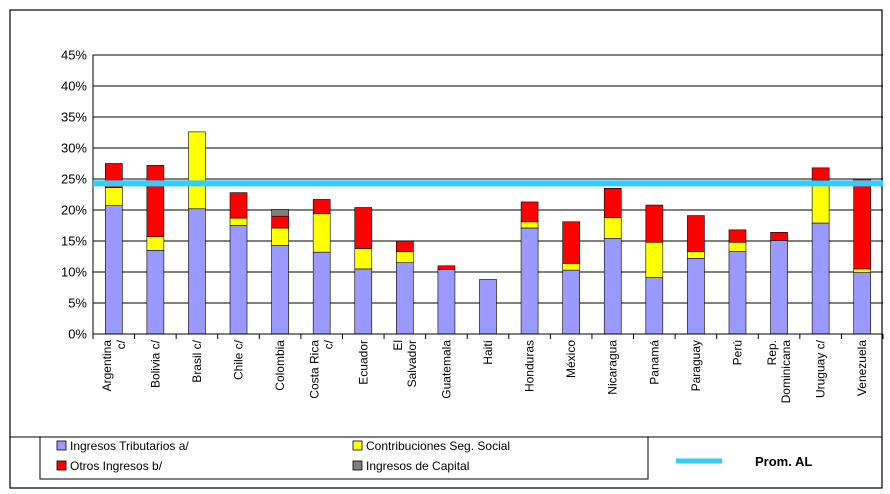 The width and height of the screenshot is (890, 494). I want to click on bar-guatemala-otros-ingresos-b, so click(446, 267).